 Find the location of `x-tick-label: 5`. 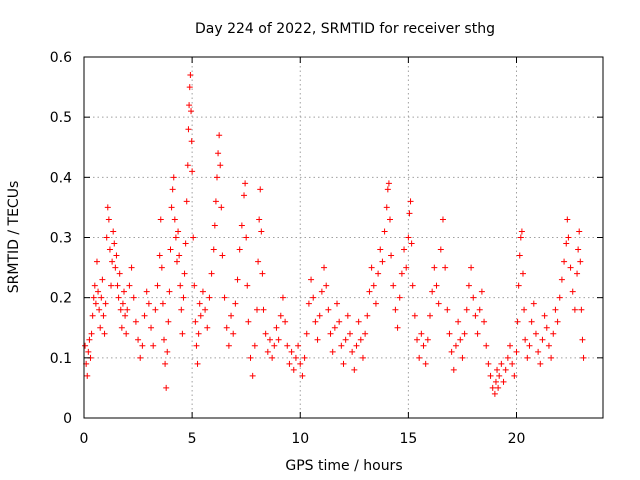

x-tick-label: 5 is located at coordinates (192, 439).